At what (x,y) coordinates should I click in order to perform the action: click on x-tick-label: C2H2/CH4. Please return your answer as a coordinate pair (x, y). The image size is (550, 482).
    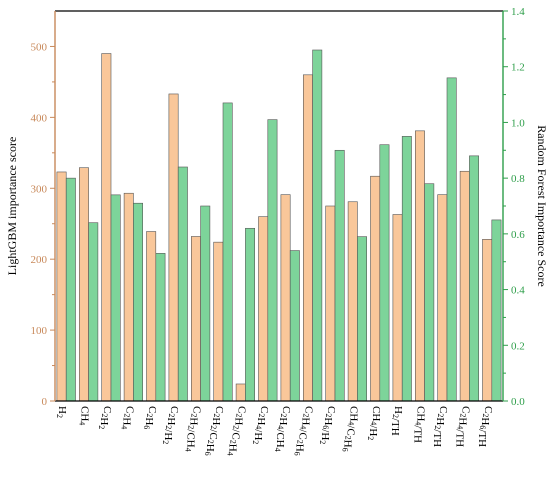
    Looking at the image, I should click on (193, 429).